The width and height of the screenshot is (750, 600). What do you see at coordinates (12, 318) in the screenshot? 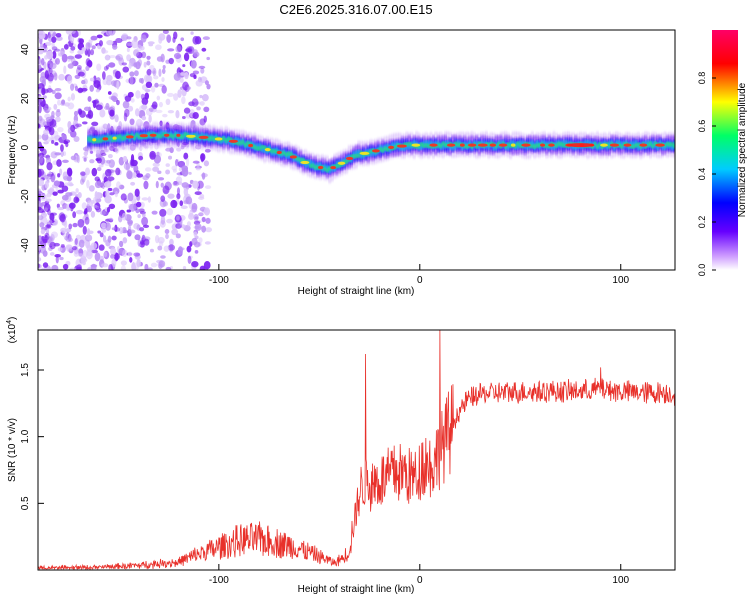
I see `snr-multiplier-close: )` at bounding box center [12, 318].